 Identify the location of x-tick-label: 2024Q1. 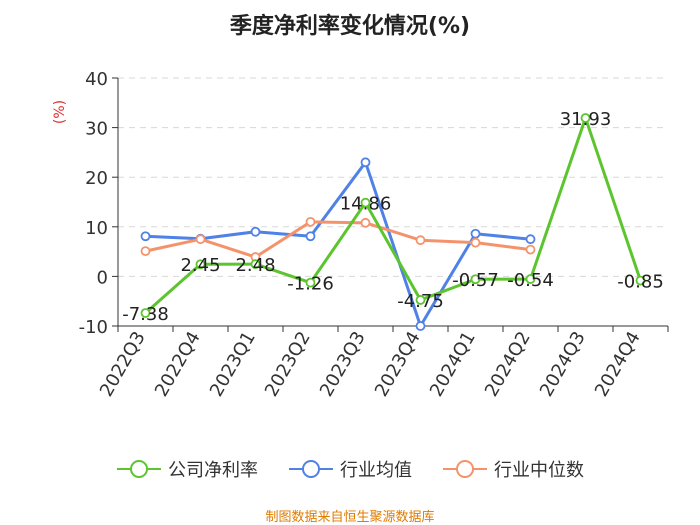
(453, 364).